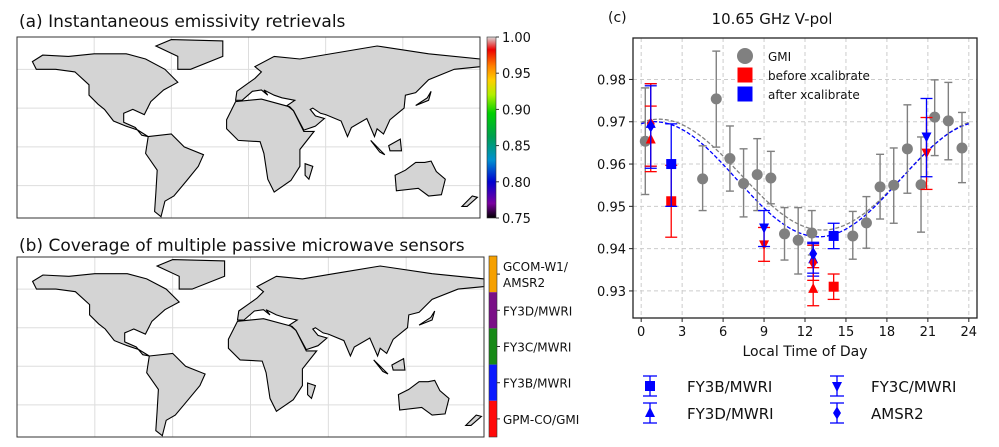  Describe the element at coordinates (537, 311) in the screenshot. I see `colorbar-category-label: FY3D/MWRI` at that location.